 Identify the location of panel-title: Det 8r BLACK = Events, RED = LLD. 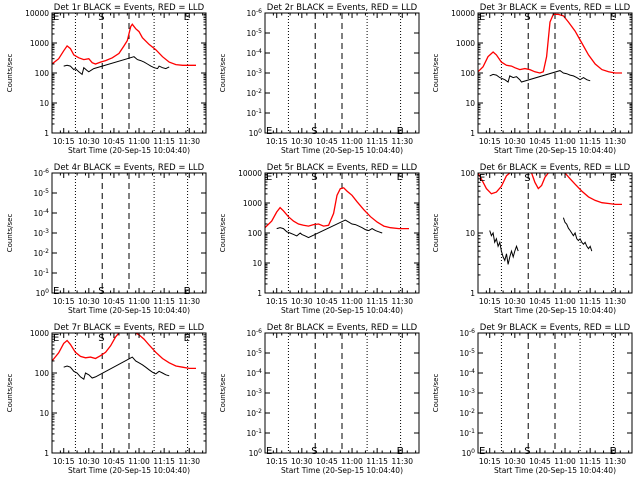
(342, 328).